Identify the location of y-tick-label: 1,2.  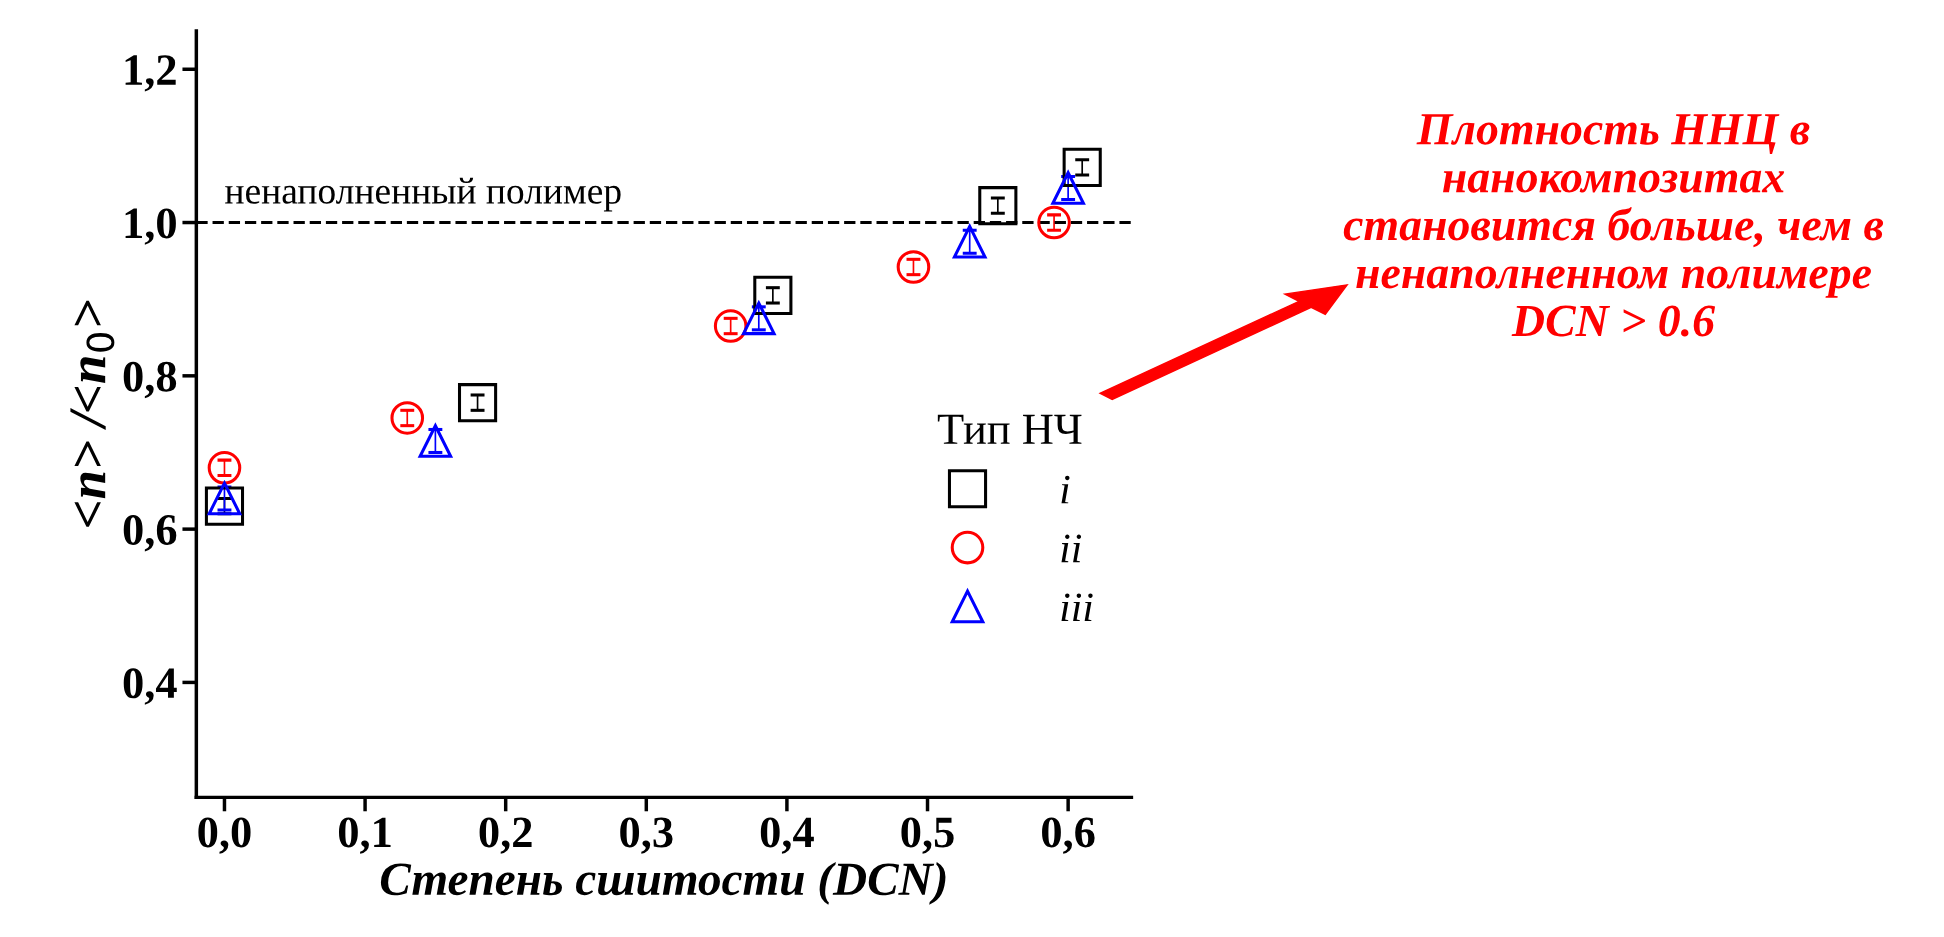
(150, 73).